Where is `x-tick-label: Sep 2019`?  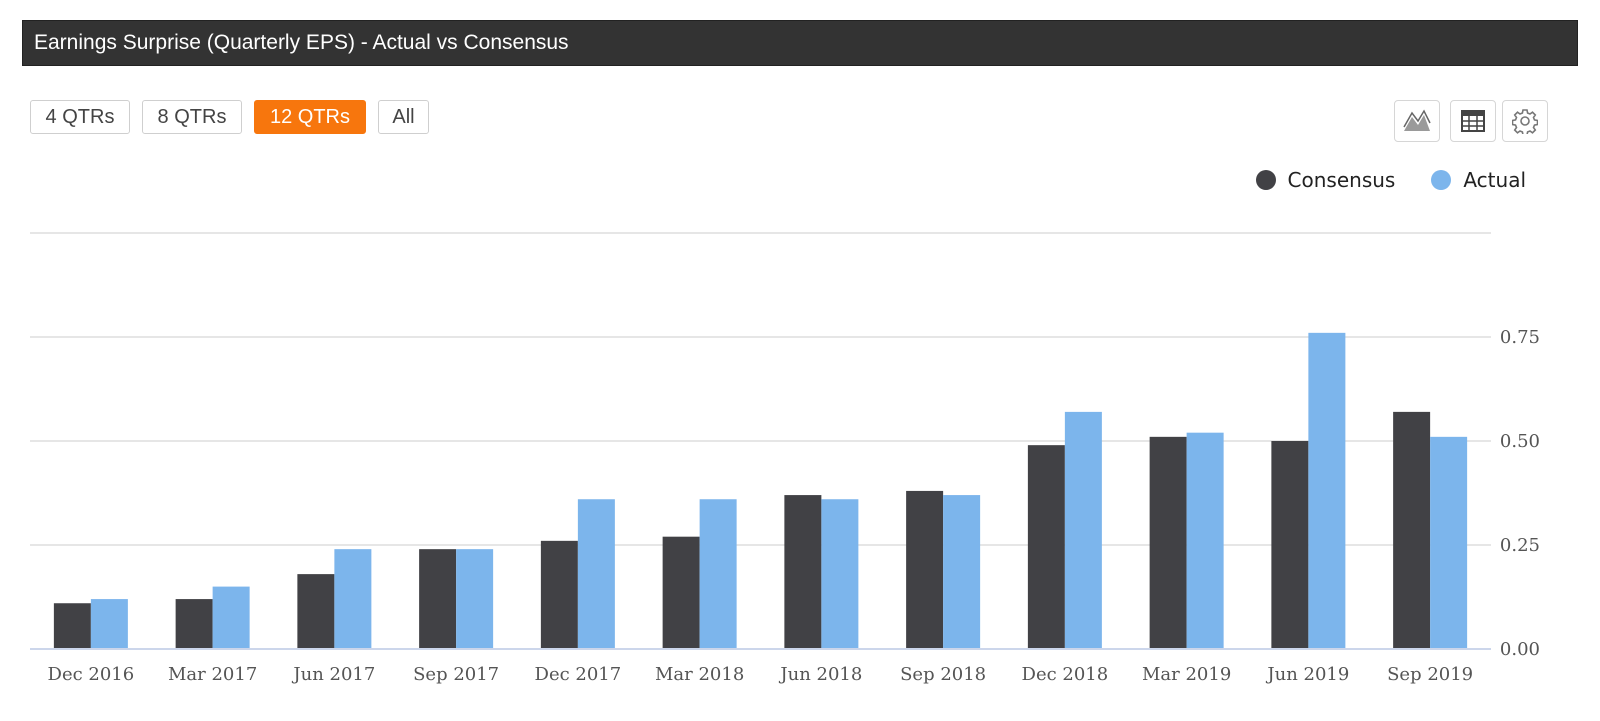 x-tick-label: Sep 2019 is located at coordinates (1430, 674).